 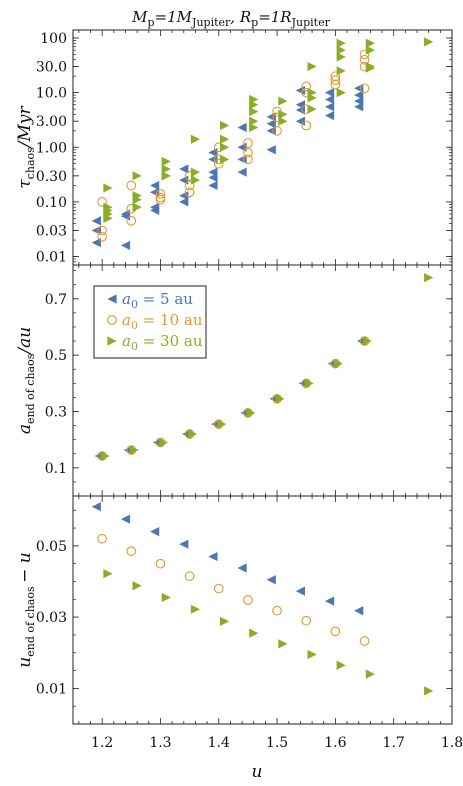 I want to click on x-tick-label: 1.5, so click(x=277, y=743).